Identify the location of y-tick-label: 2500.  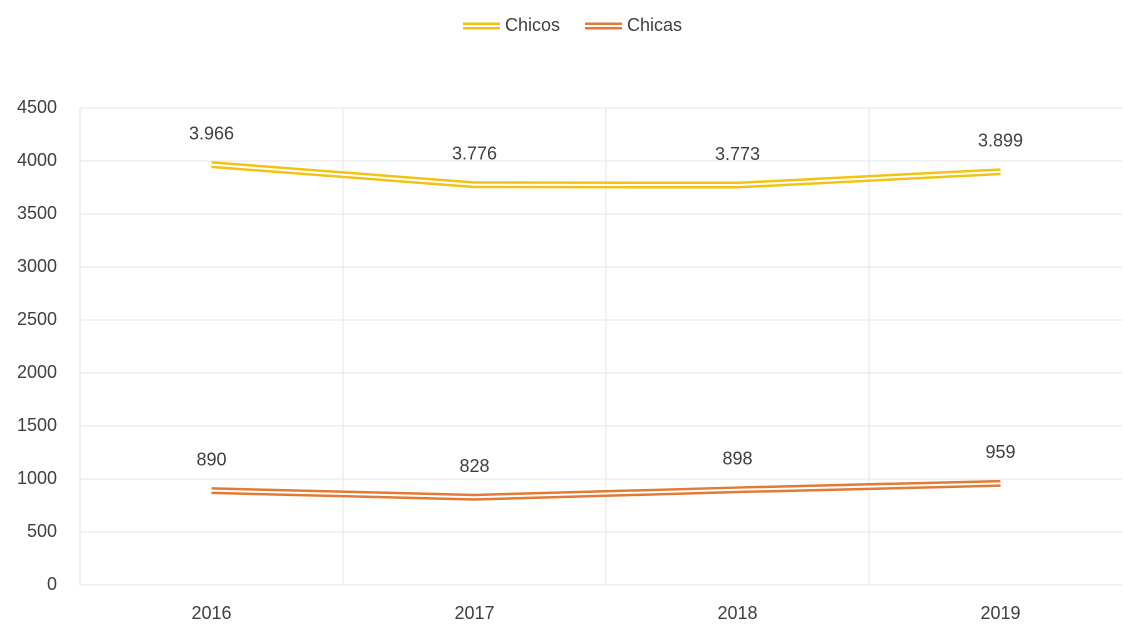
(37, 319).